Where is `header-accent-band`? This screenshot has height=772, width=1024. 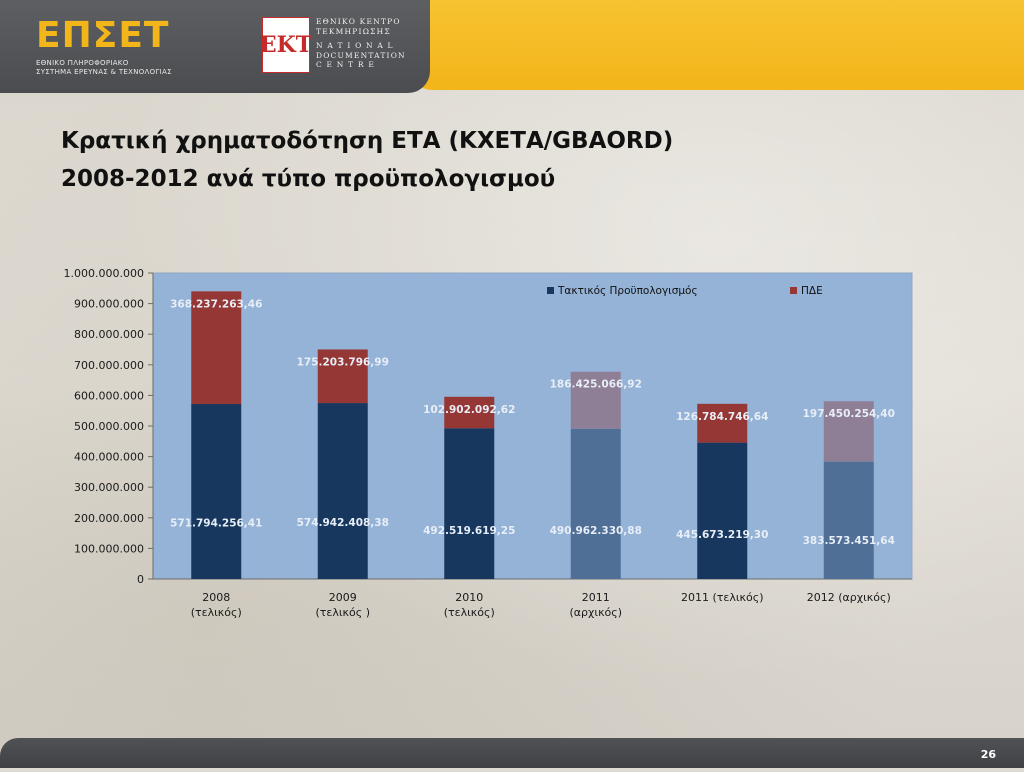 header-accent-band is located at coordinates (717, 45).